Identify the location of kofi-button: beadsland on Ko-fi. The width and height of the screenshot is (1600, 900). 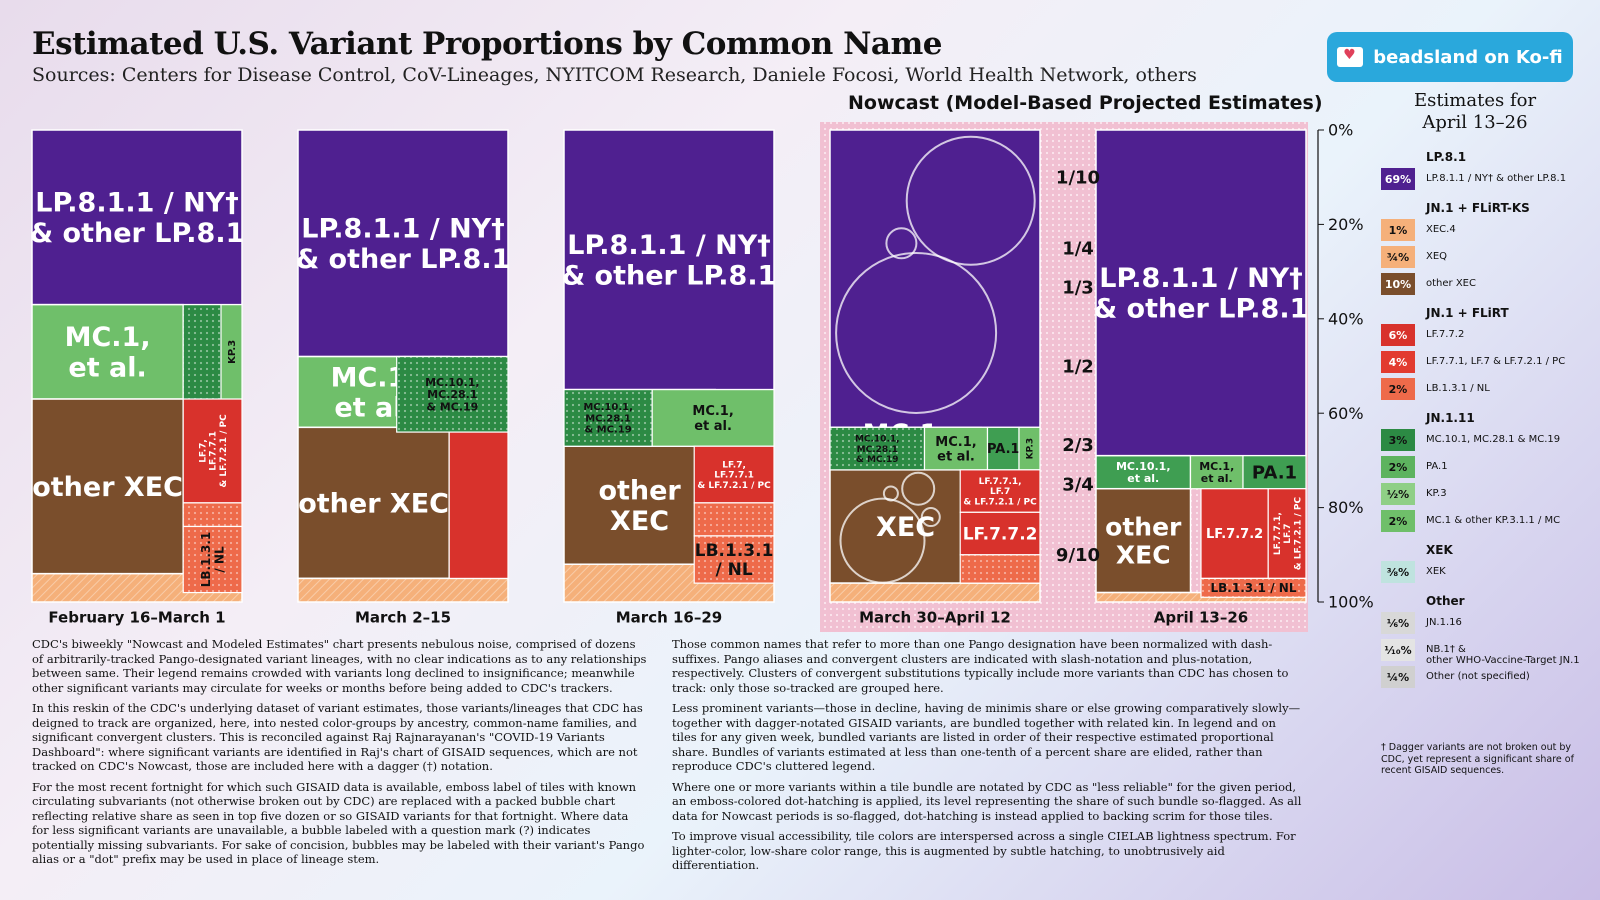
(1450, 57).